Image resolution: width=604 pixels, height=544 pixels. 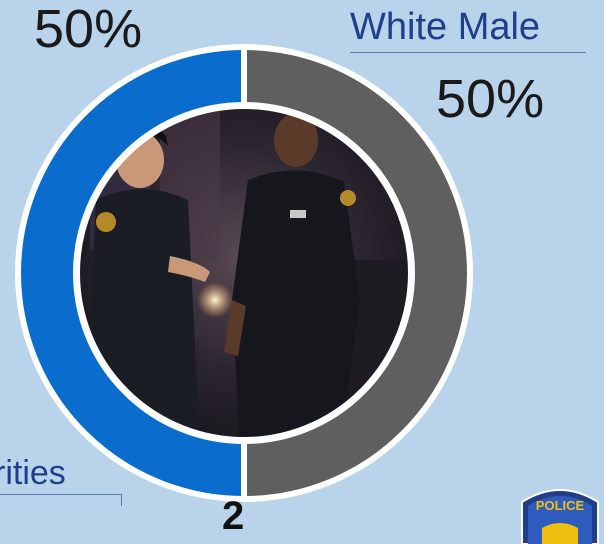 What do you see at coordinates (33, 473) in the screenshot?
I see `minorities-legend-label: rities` at bounding box center [33, 473].